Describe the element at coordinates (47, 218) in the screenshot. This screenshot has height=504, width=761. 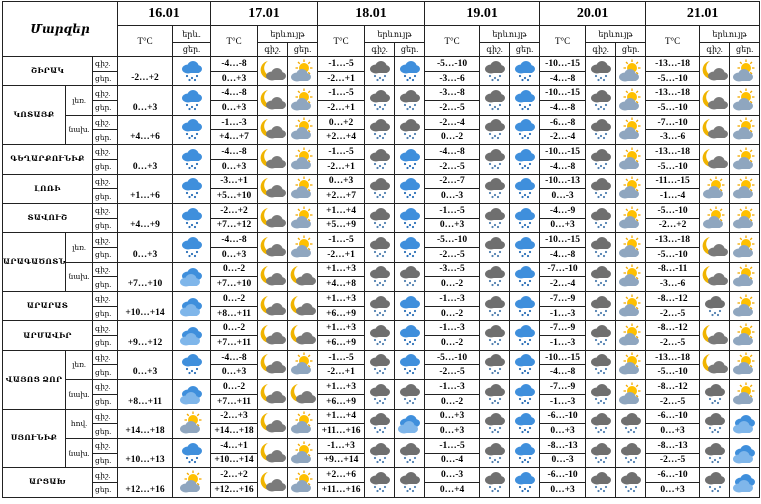
I see `region-name: ՏԱՎՈՒՇ` at that location.